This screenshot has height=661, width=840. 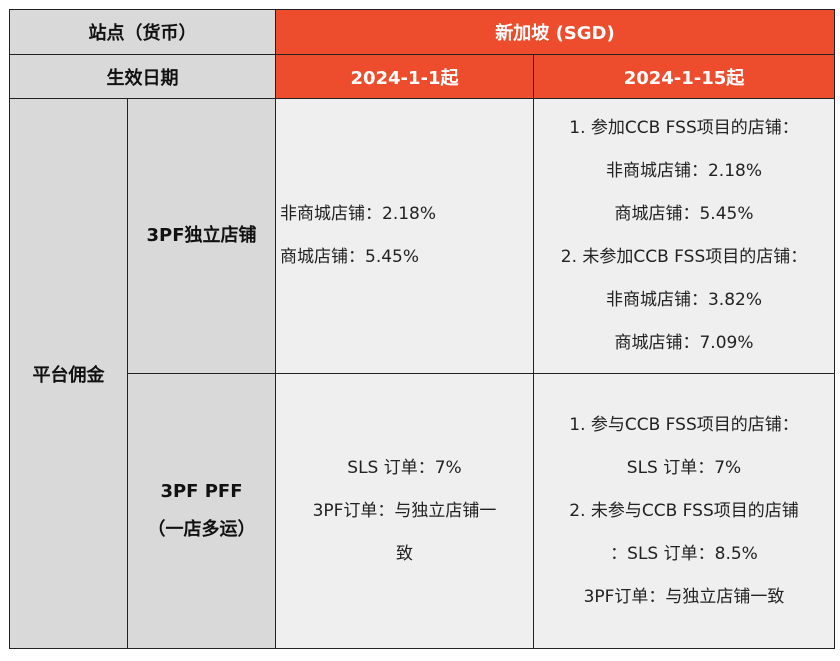 What do you see at coordinates (683, 300) in the screenshot?
I see `cell-line: 非商城店铺：3.82%` at bounding box center [683, 300].